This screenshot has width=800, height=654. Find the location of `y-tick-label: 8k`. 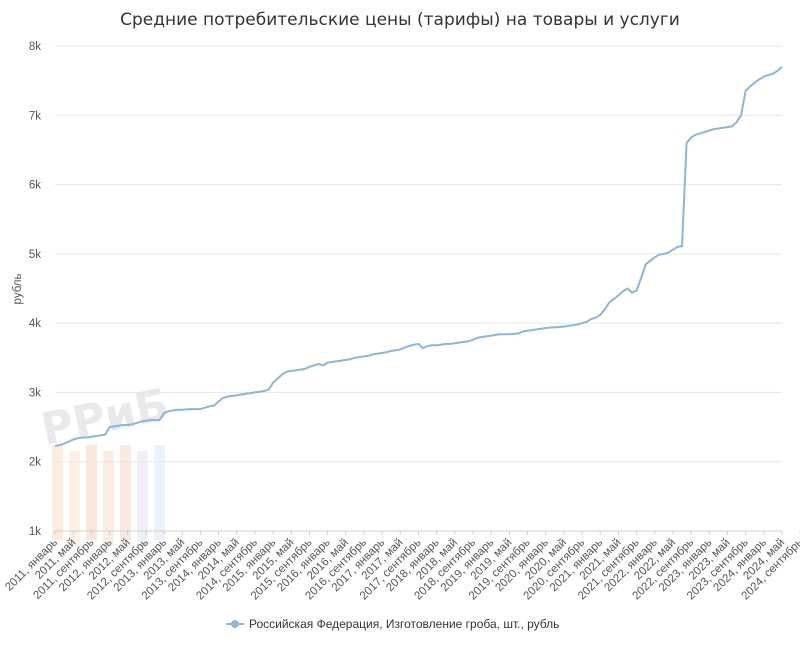

y-tick-label: 8k is located at coordinates (35, 47).